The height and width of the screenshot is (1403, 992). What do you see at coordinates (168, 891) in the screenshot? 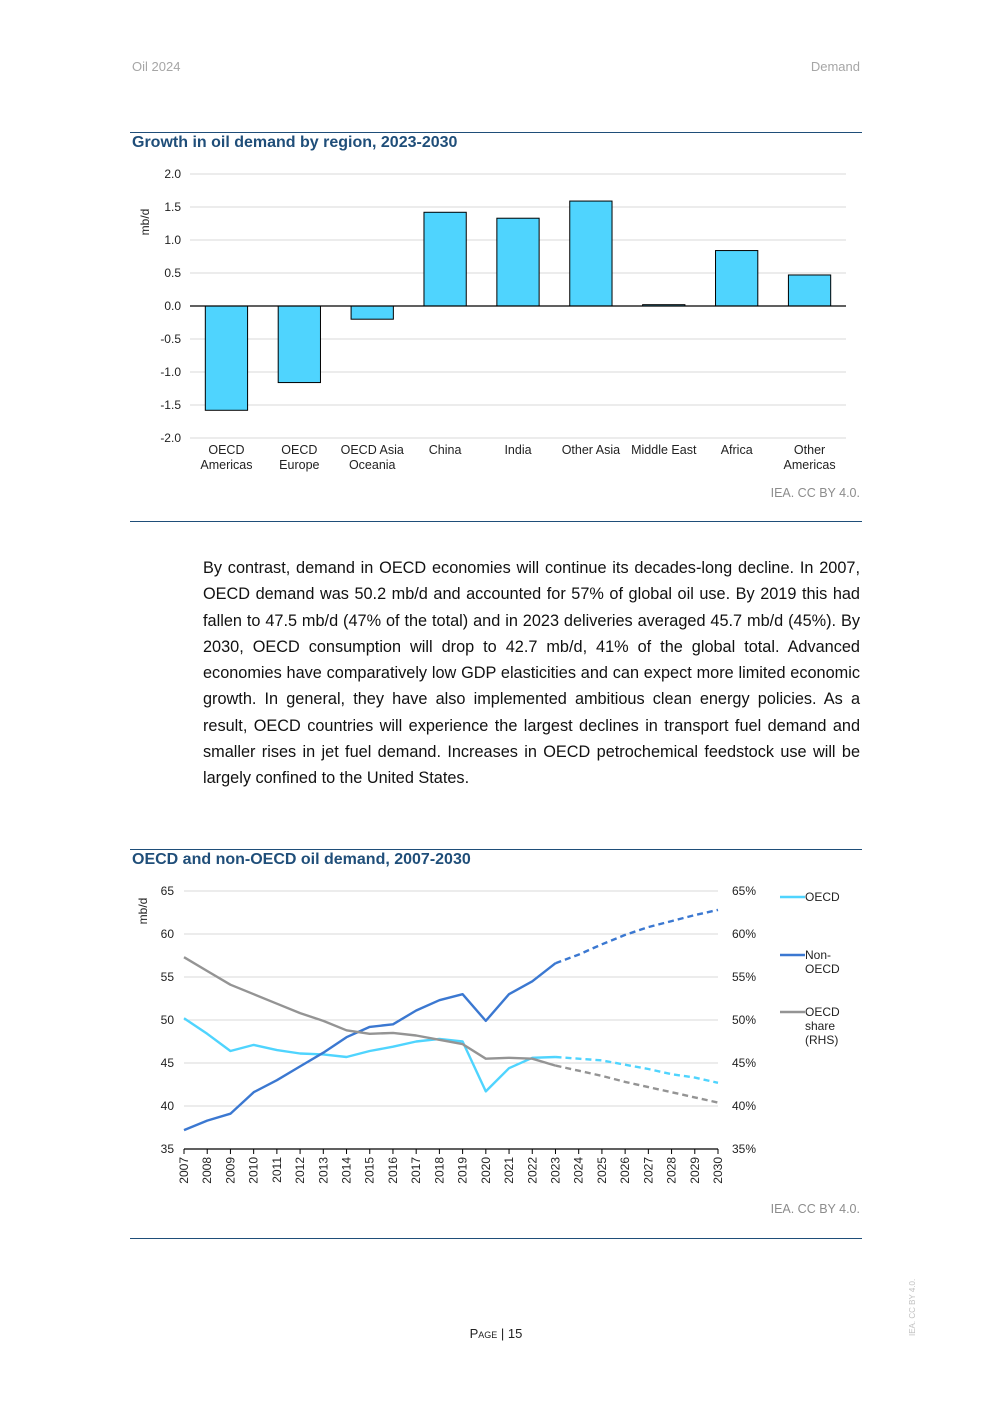
I see `y-tick-label: 65` at bounding box center [168, 891].